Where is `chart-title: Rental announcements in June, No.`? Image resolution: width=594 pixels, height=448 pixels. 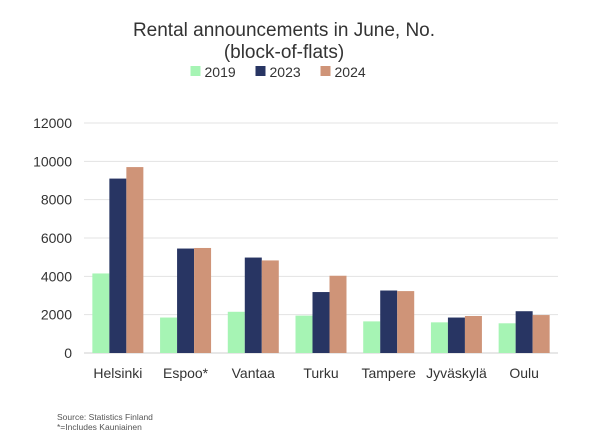 chart-title: Rental announcements in June, No. is located at coordinates (284, 30).